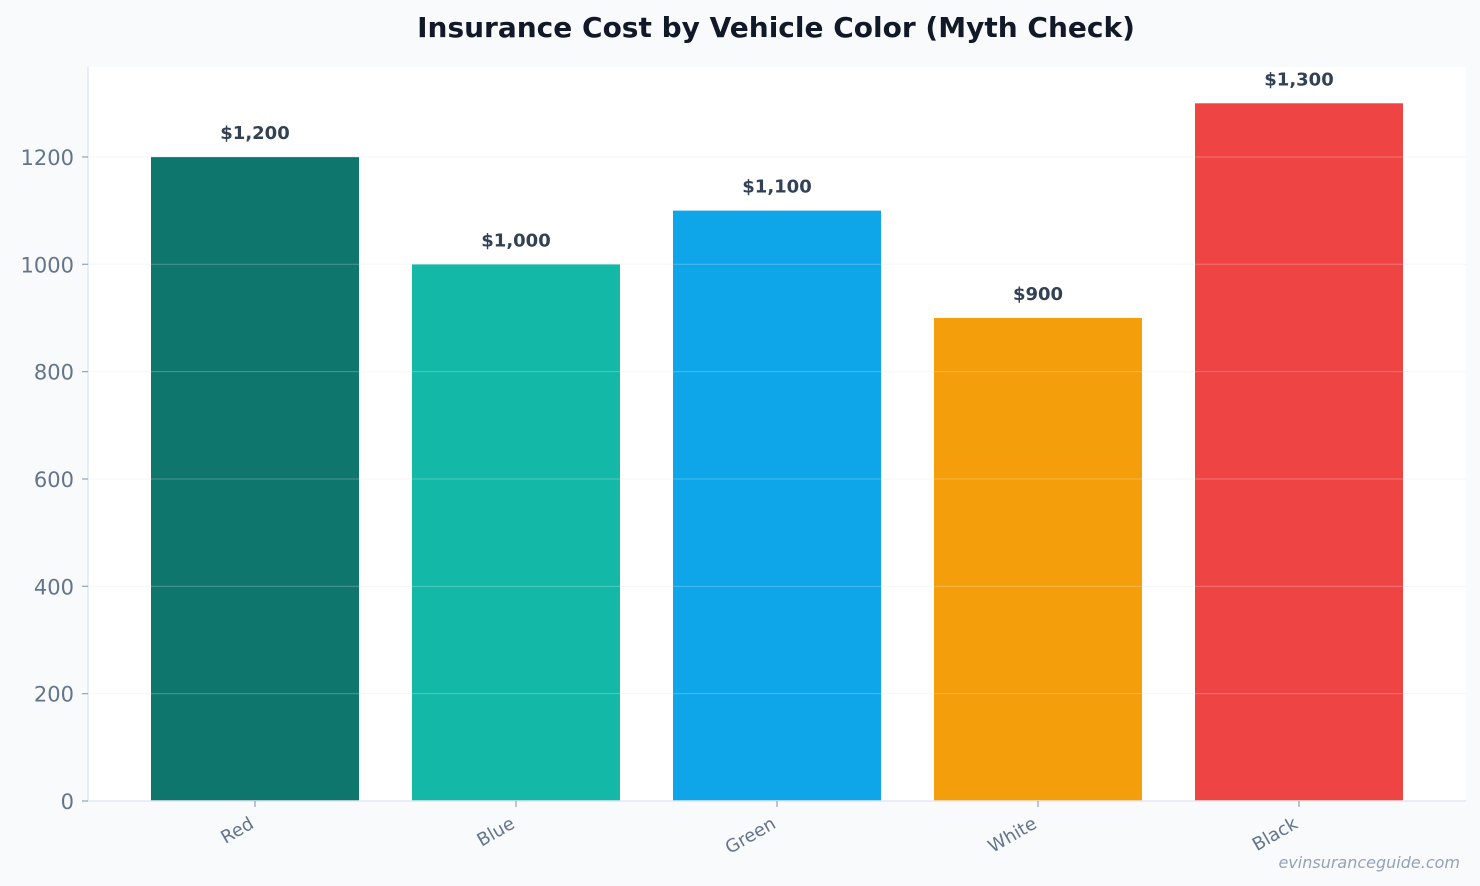  What do you see at coordinates (255, 478) in the screenshot?
I see `bar-red` at bounding box center [255, 478].